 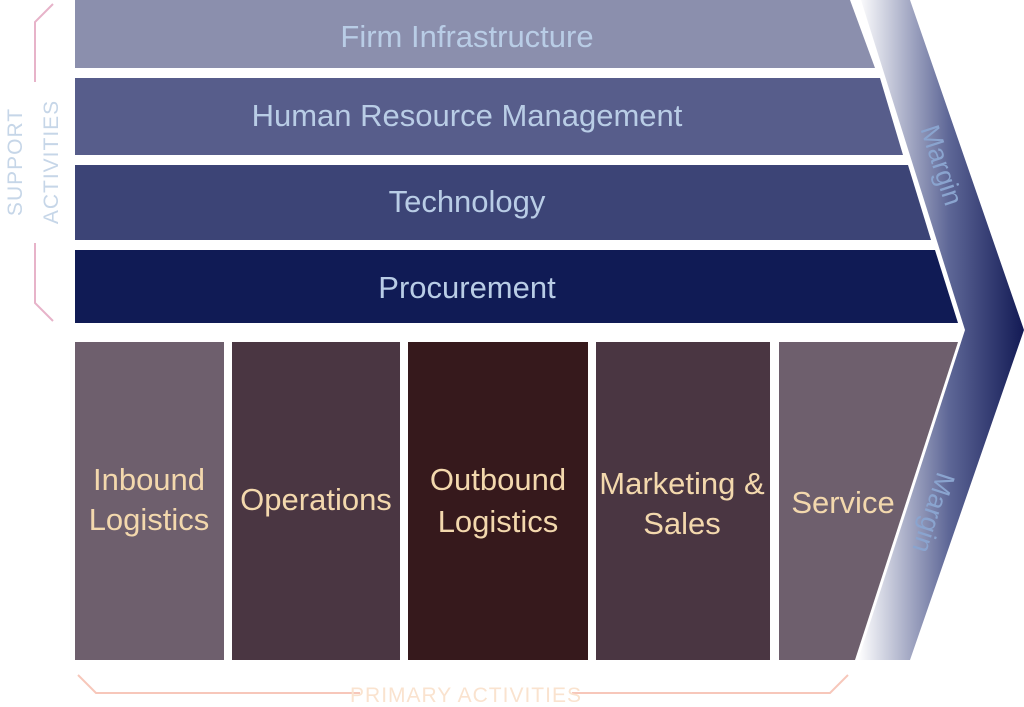 I want to click on support-bar-procurement, so click(x=516, y=286).